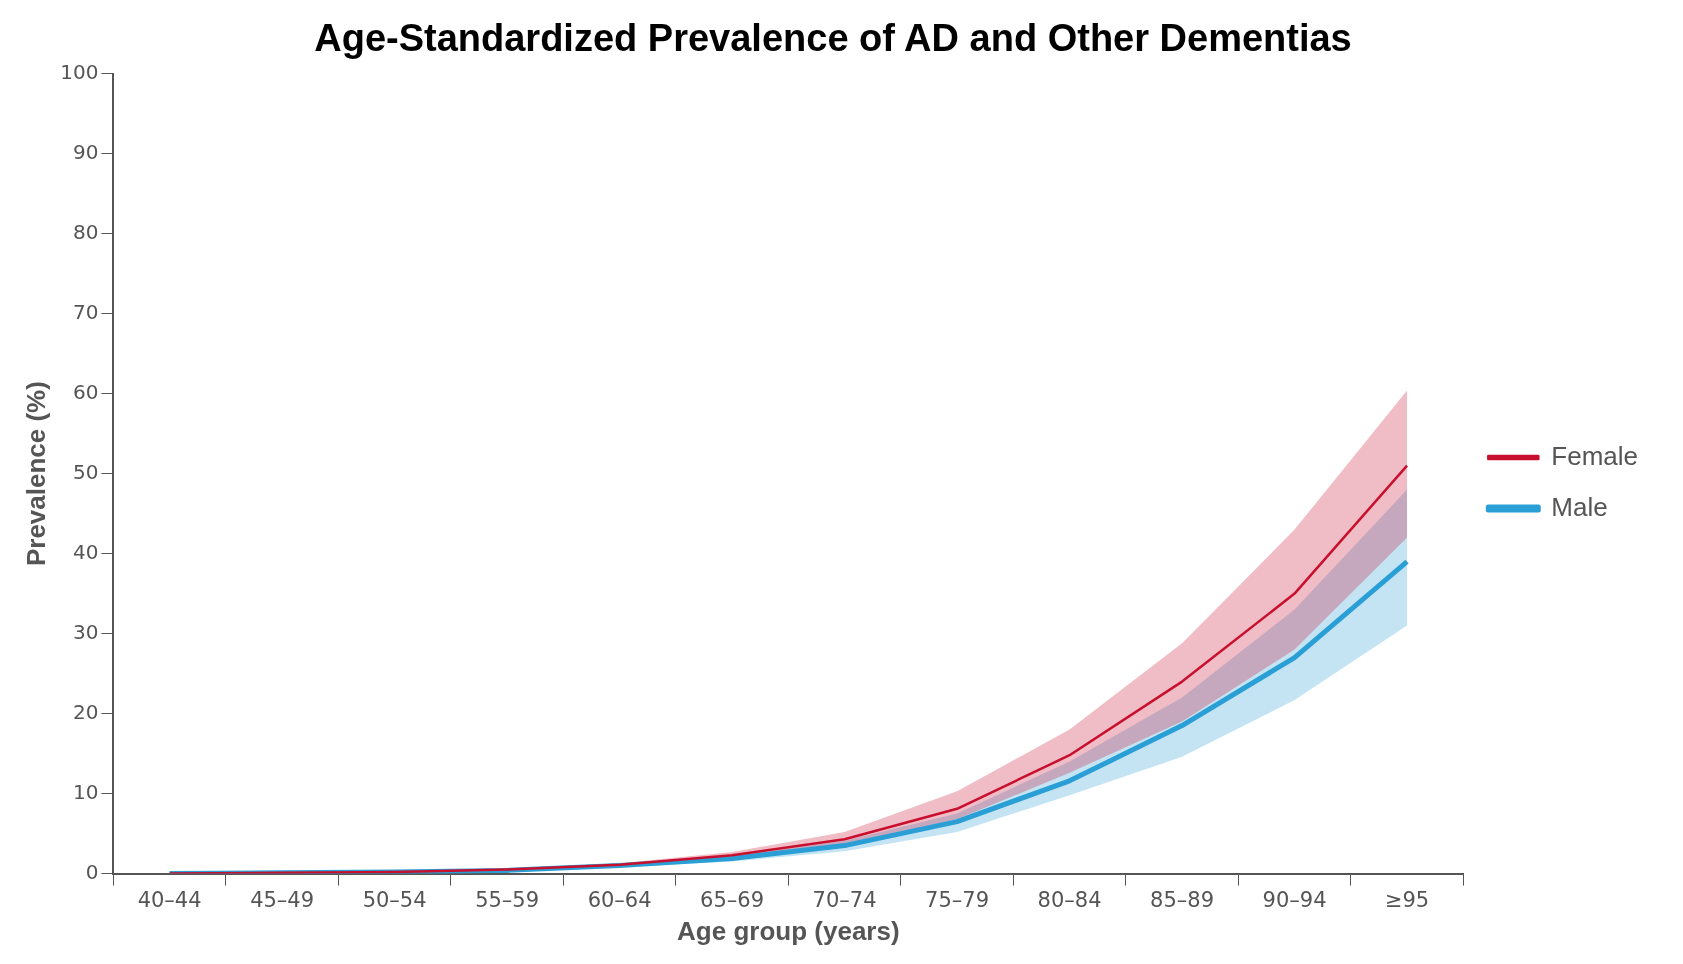 The image size is (1683, 964). What do you see at coordinates (1595, 455) in the screenshot?
I see `legend-label: Female` at bounding box center [1595, 455].